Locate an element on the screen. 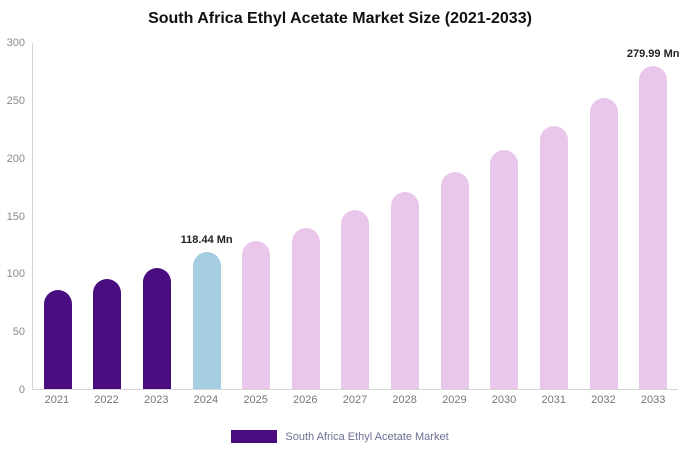  x-tick-2027: 2027 is located at coordinates (355, 400).